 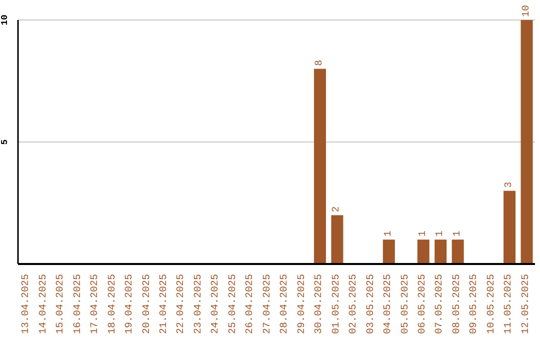 What do you see at coordinates (354, 304) in the screenshot?
I see `x-tick-label: 02.05.2025` at bounding box center [354, 304].